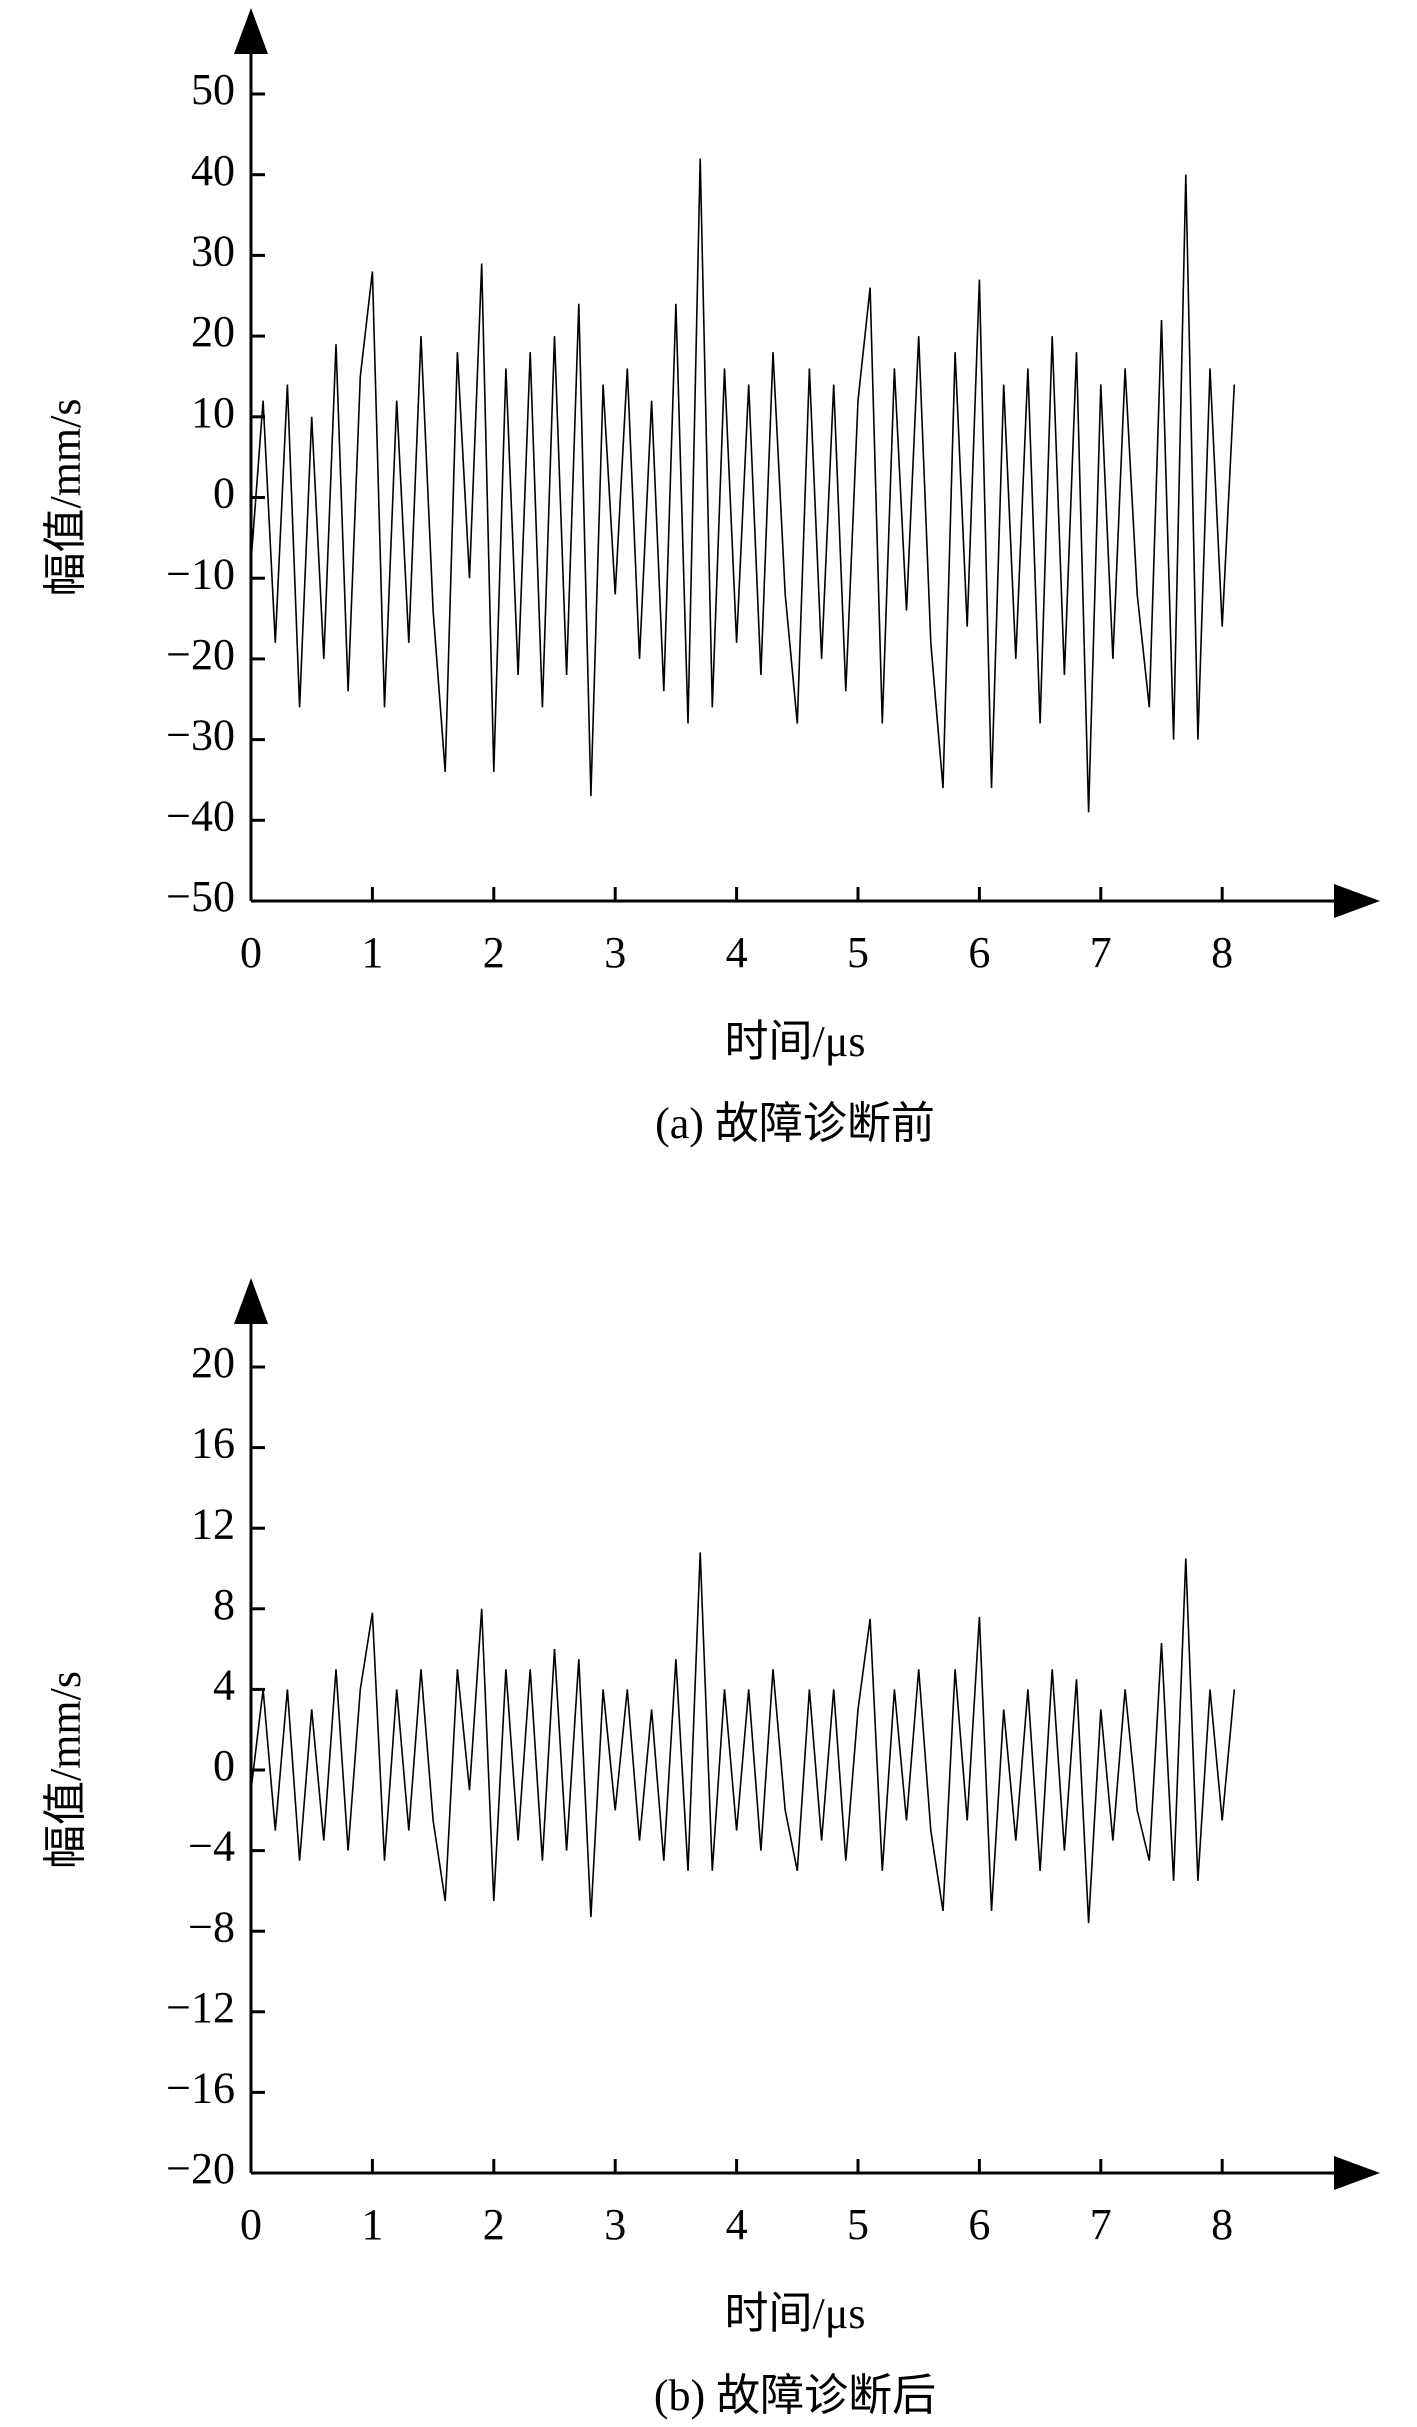 Image resolution: width=1417 pixels, height=2427 pixels. Describe the element at coordinates (224, 1604) in the screenshot. I see `y-tick-label: 8` at that location.